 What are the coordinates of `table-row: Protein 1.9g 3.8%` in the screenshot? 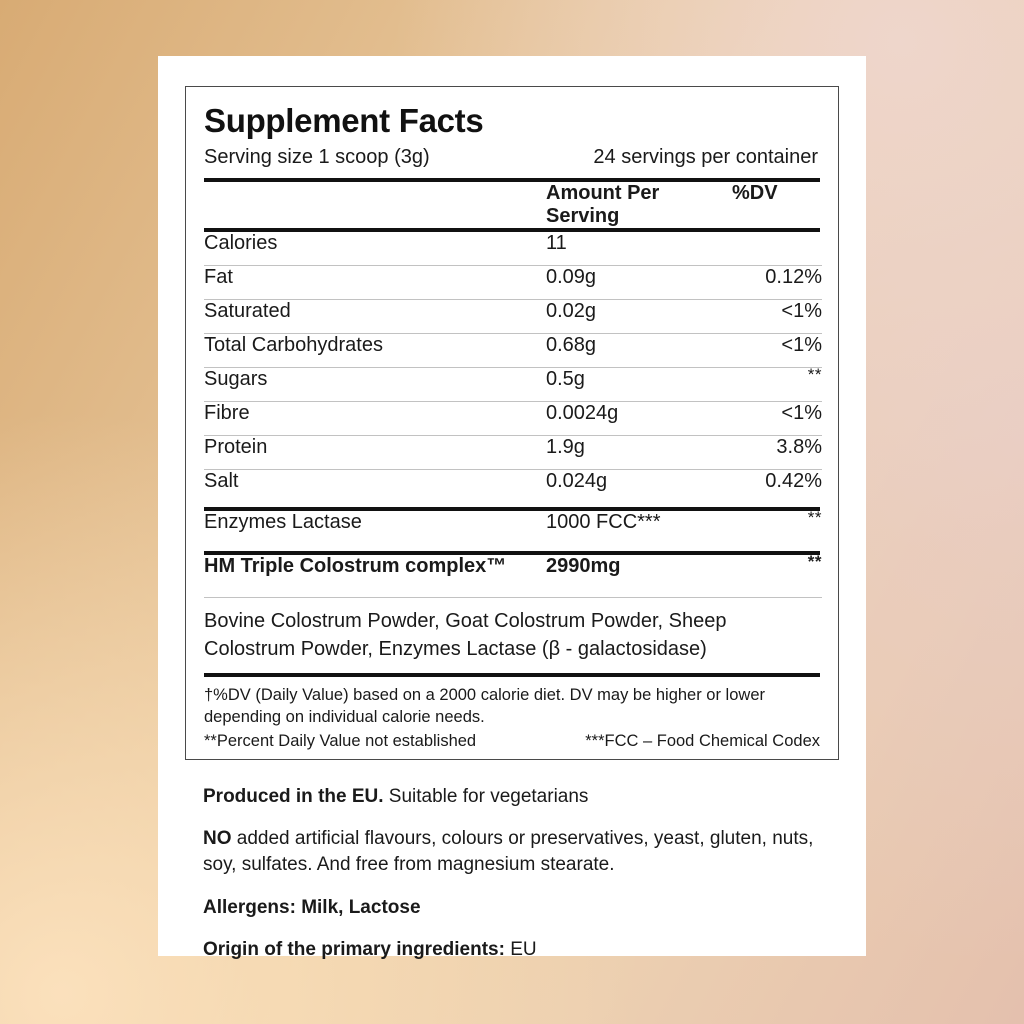 It's located at (513, 452).